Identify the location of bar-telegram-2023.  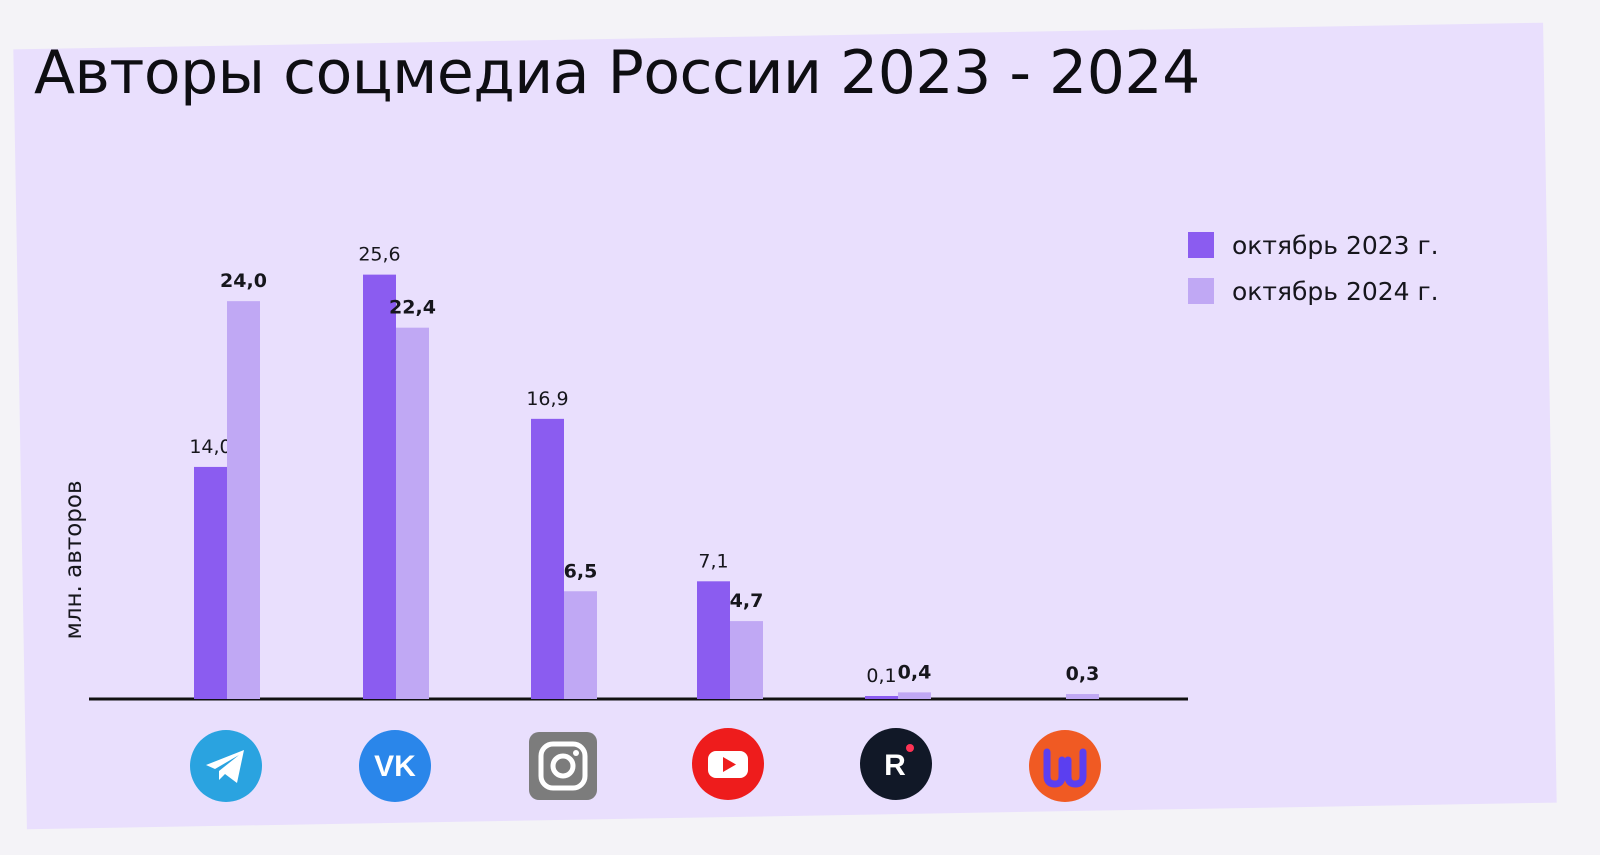
(210, 582).